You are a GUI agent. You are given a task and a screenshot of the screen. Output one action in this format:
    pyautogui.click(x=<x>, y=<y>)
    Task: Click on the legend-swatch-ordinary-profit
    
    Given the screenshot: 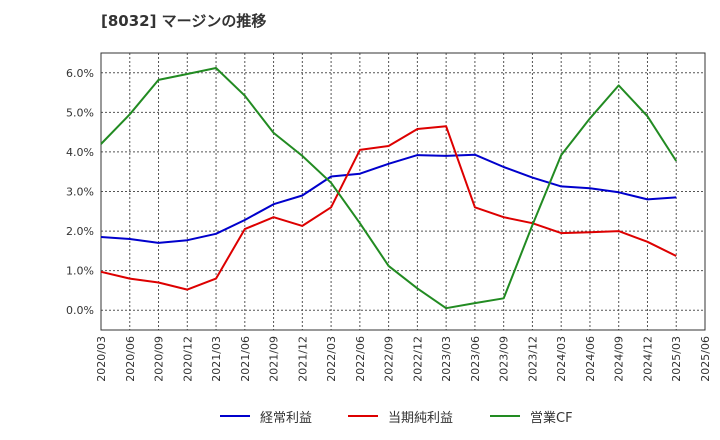 What is the action you would take?
    pyautogui.click(x=235, y=416)
    